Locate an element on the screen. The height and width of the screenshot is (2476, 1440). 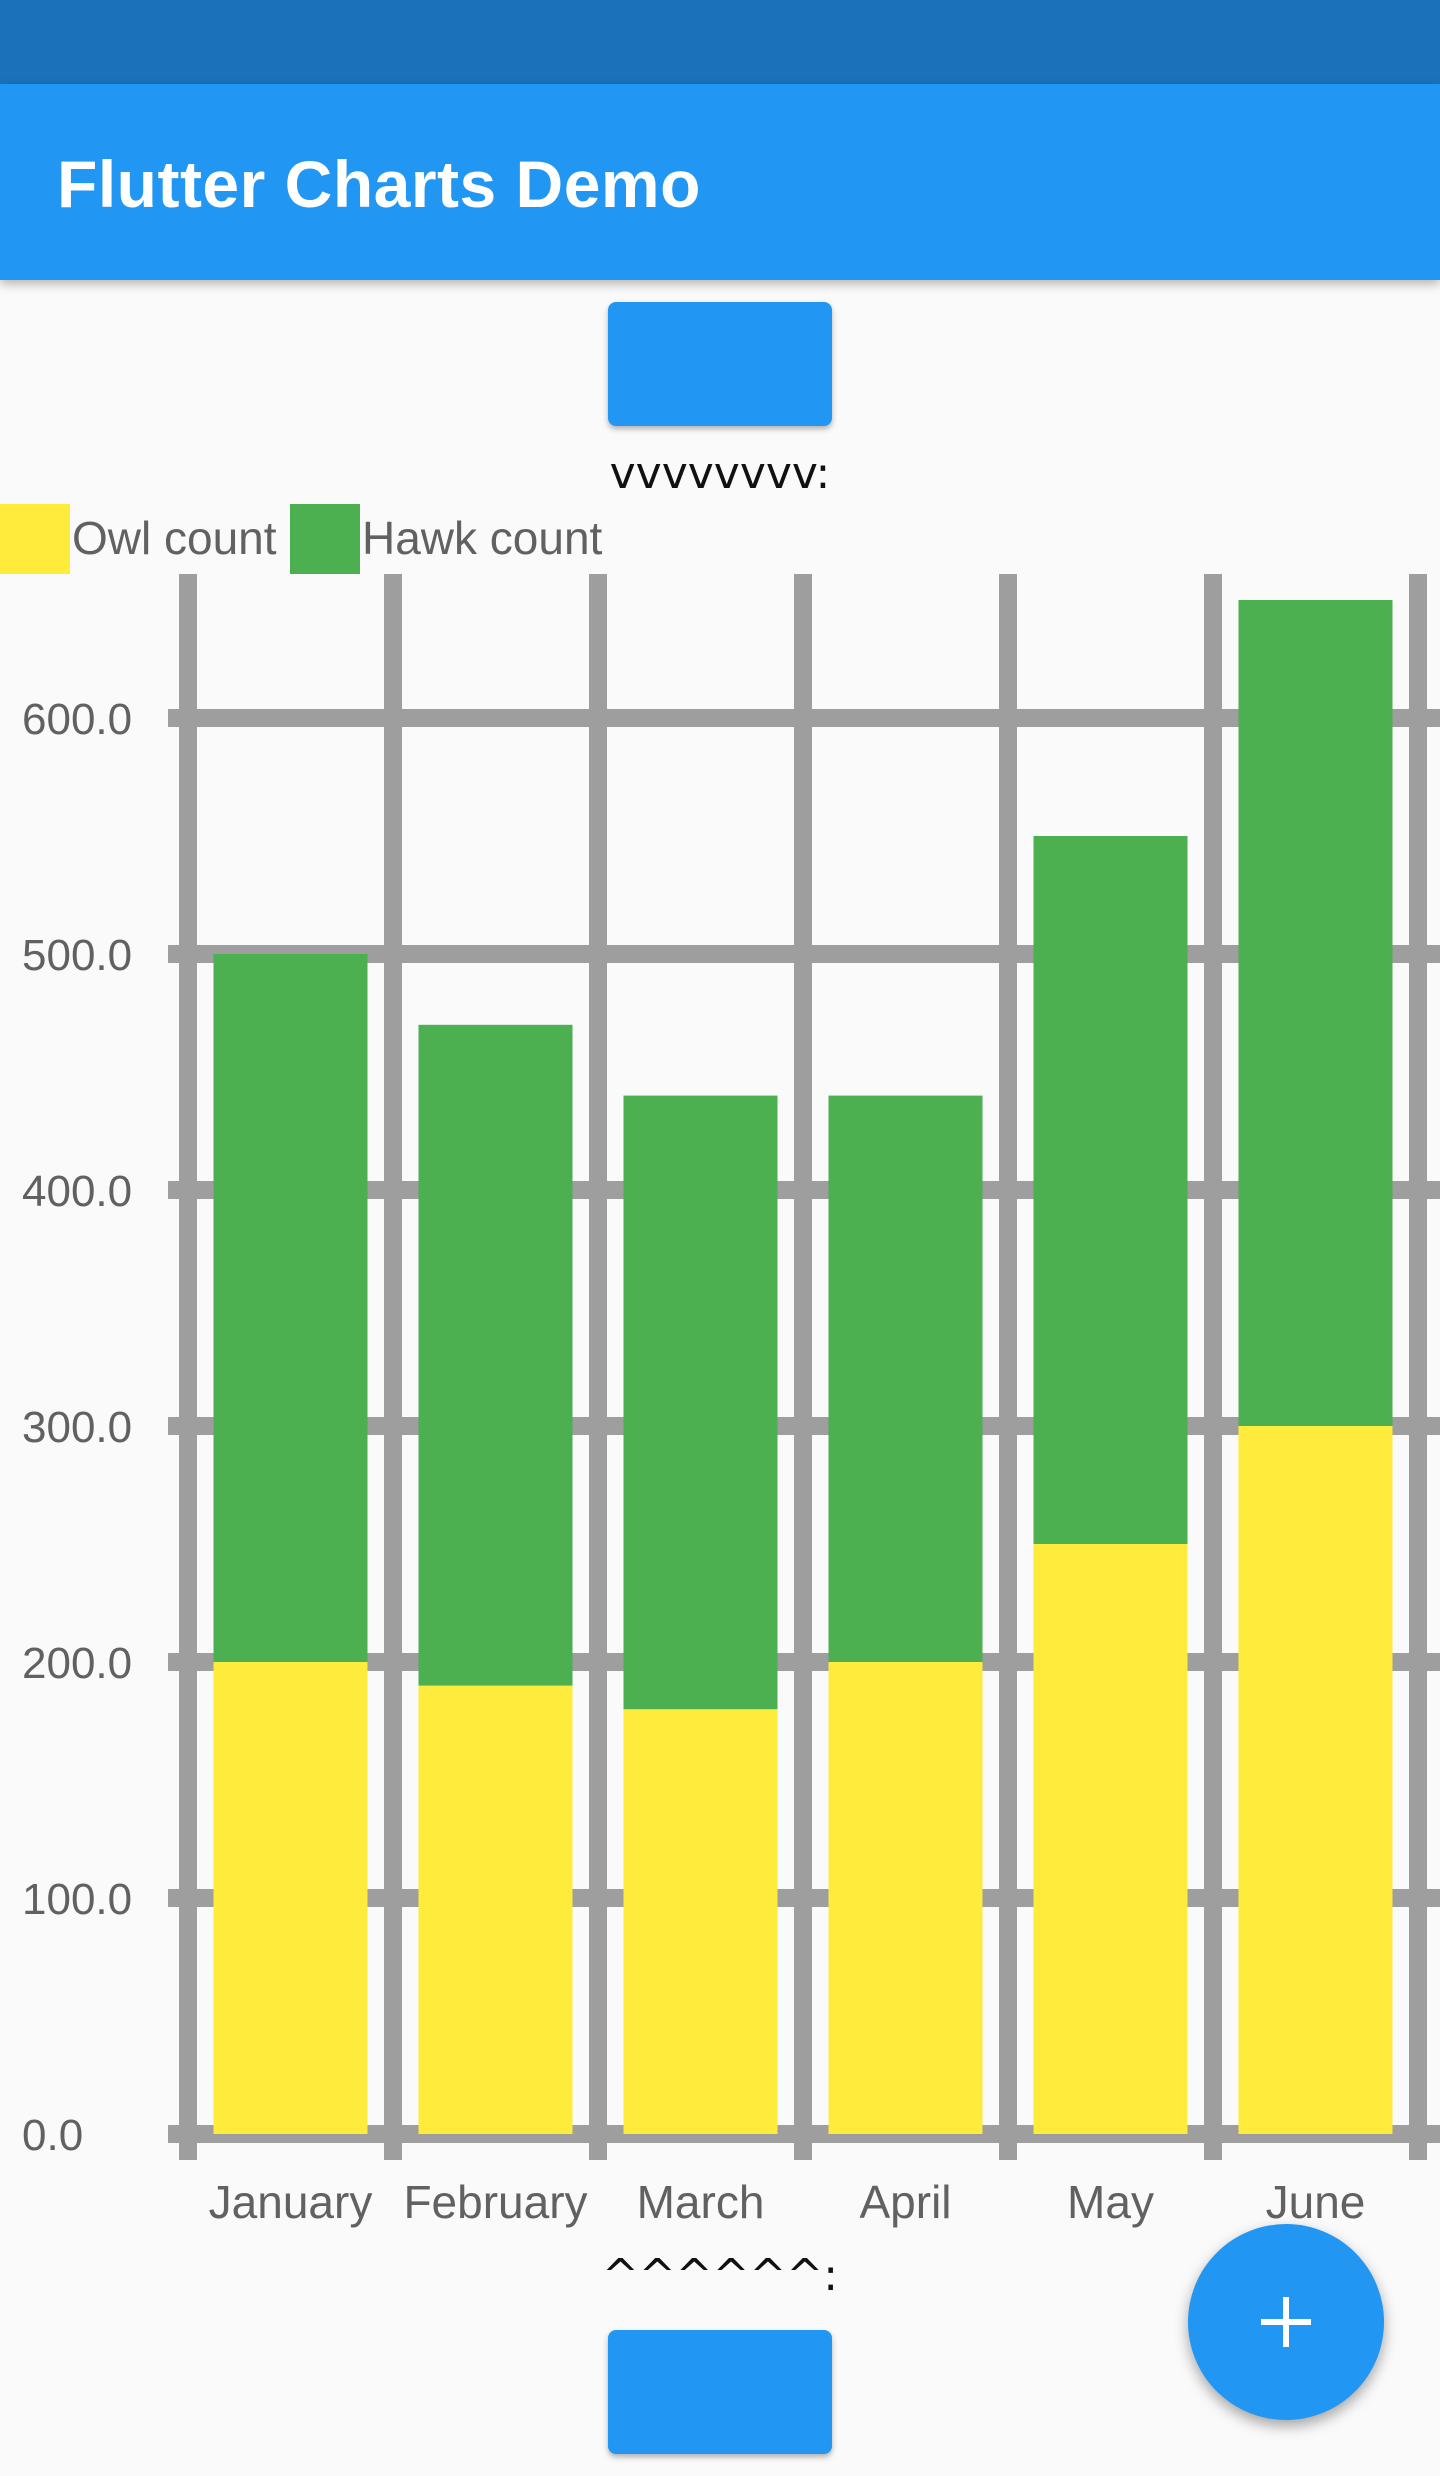
y-tick-label: 500.0 is located at coordinates (77, 955).